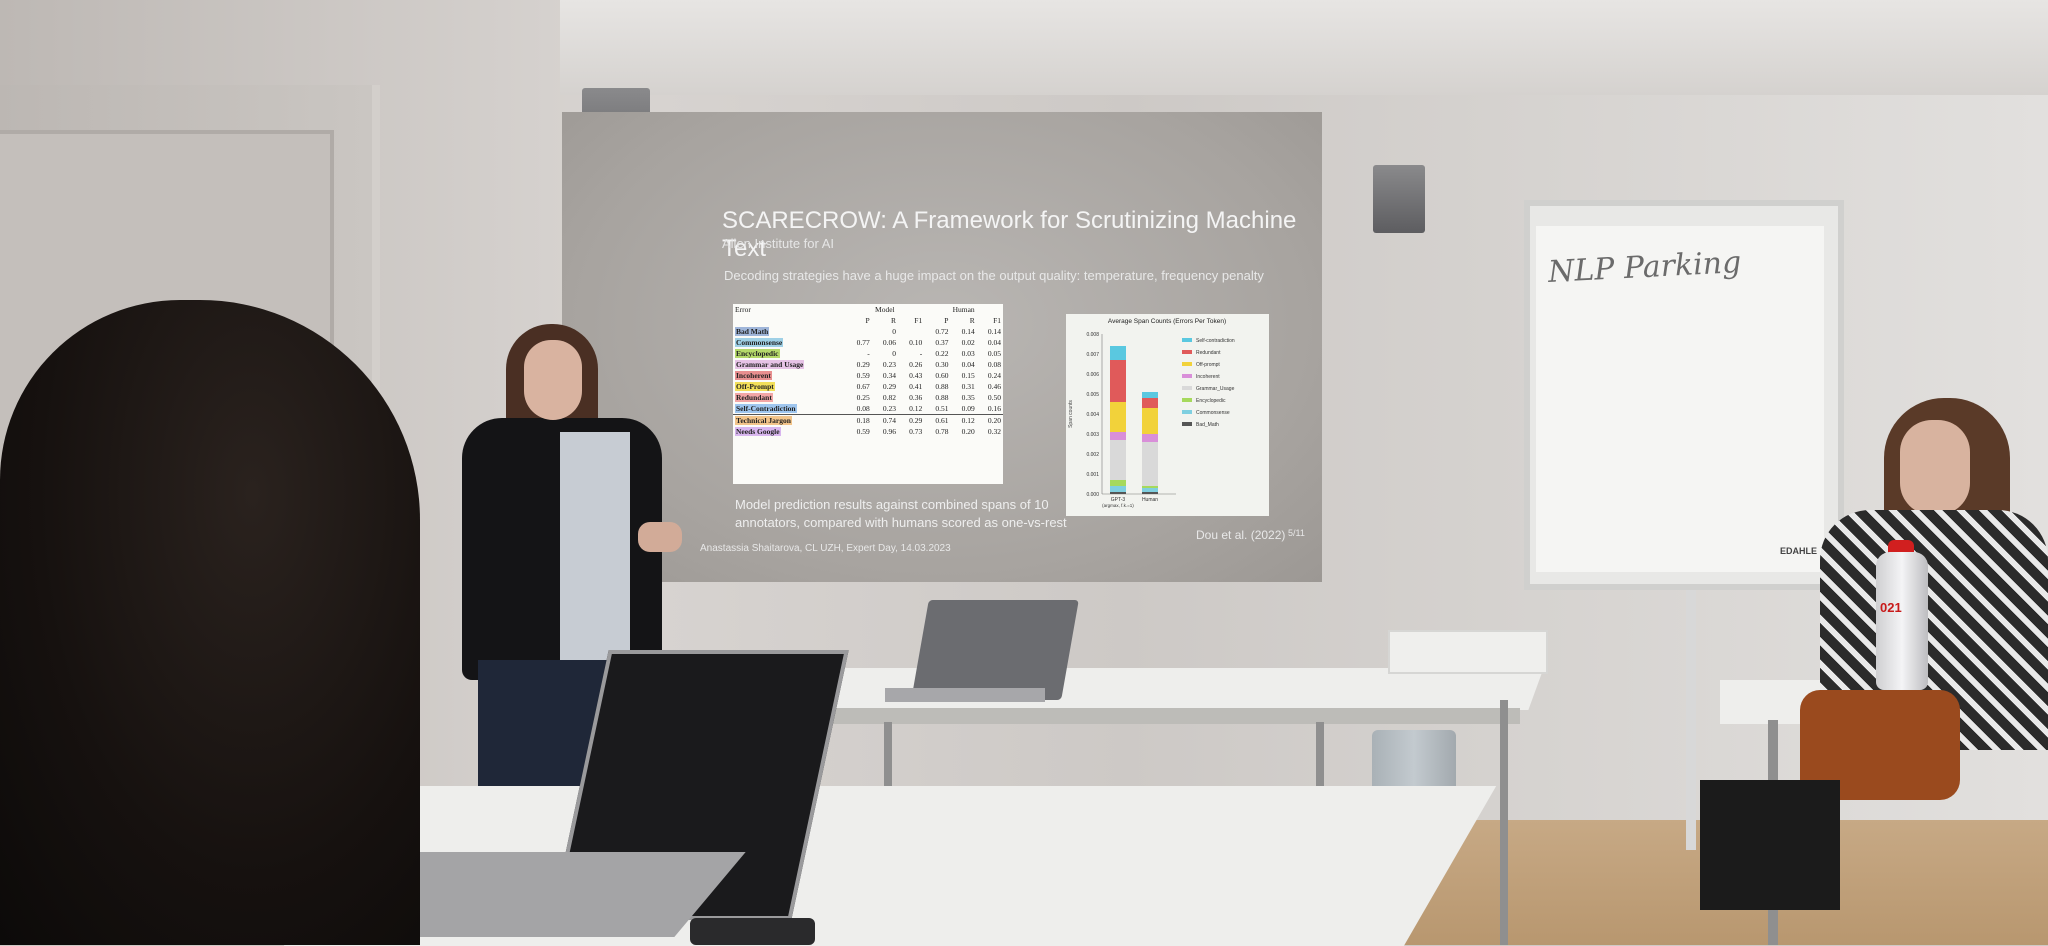 The image size is (2048, 946). Describe the element at coordinates (1092, 455) in the screenshot. I see `chart-ytick-label: 0.002` at that location.